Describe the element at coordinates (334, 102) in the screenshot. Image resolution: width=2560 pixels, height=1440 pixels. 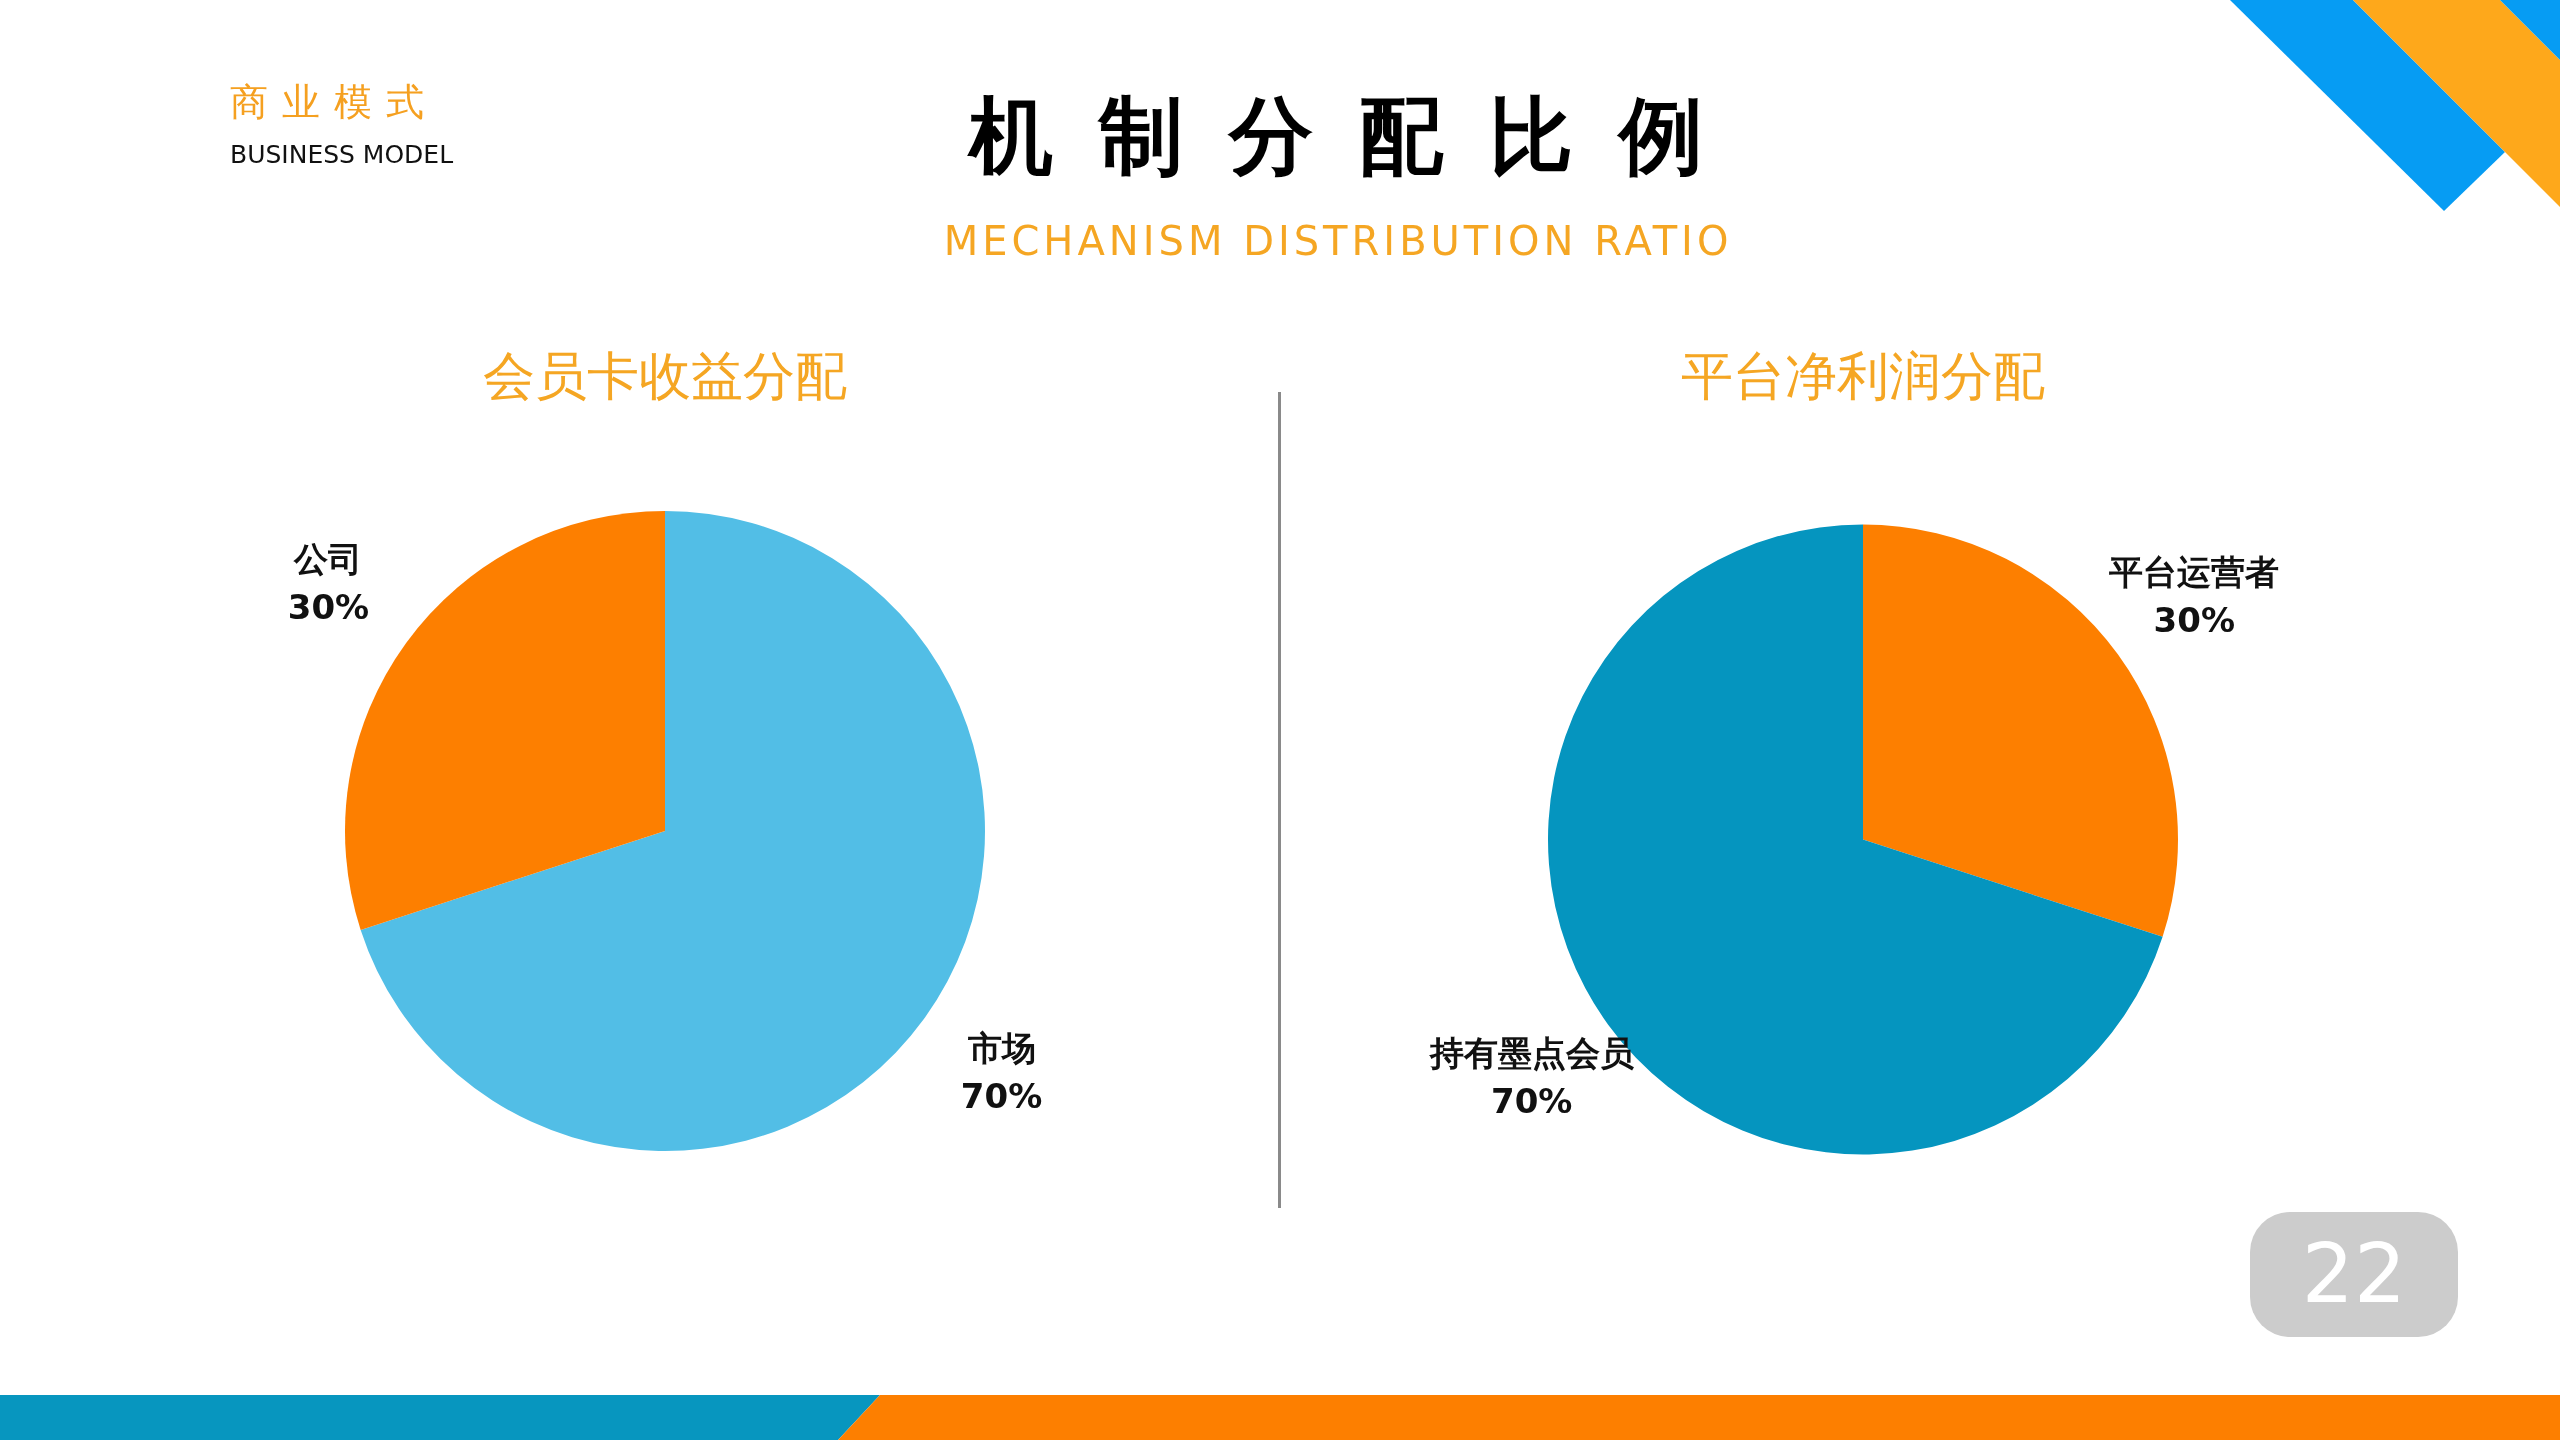
I see `text: 商业模式` at that location.